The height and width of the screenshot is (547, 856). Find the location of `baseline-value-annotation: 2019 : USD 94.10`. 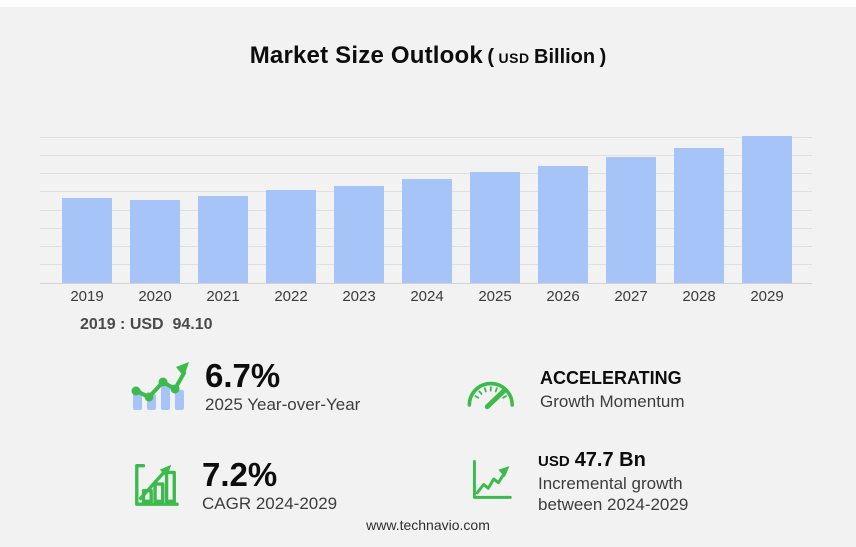

baseline-value-annotation: 2019 : USD 94.10 is located at coordinates (146, 324).